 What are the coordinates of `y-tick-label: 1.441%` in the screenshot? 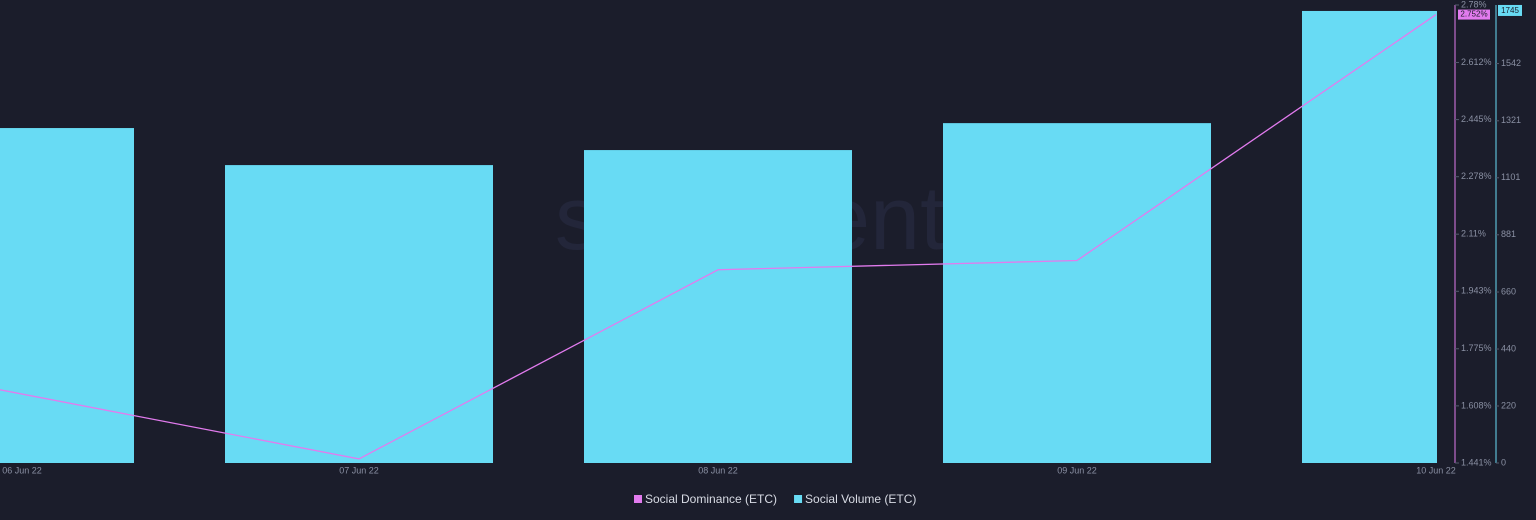 It's located at (1476, 462).